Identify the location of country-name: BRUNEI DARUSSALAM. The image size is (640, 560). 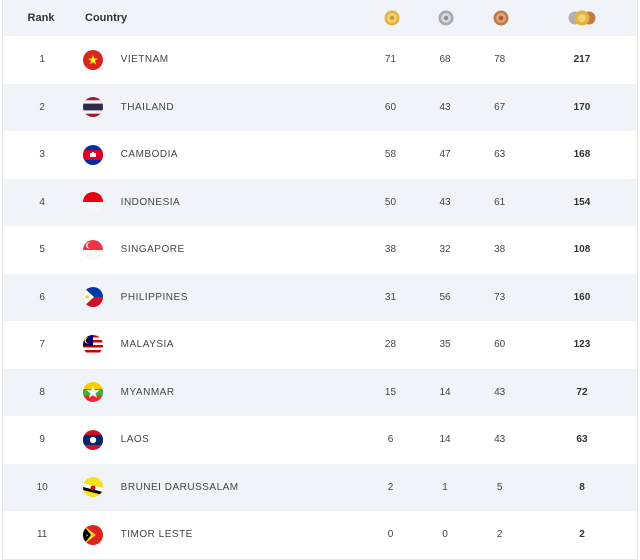
(179, 487).